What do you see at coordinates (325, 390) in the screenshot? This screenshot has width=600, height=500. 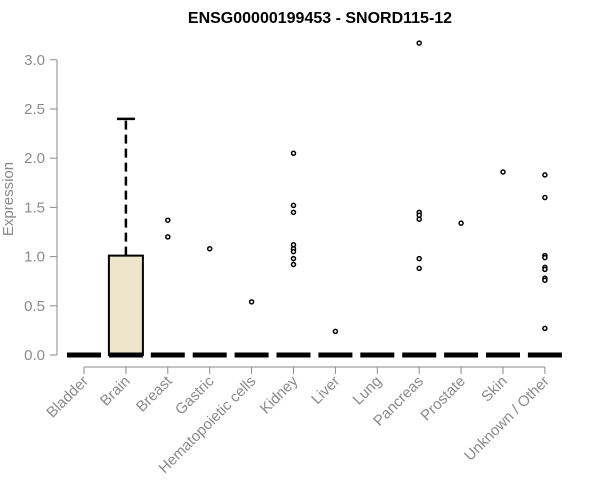 I see `x-tick-label: Liver` at bounding box center [325, 390].